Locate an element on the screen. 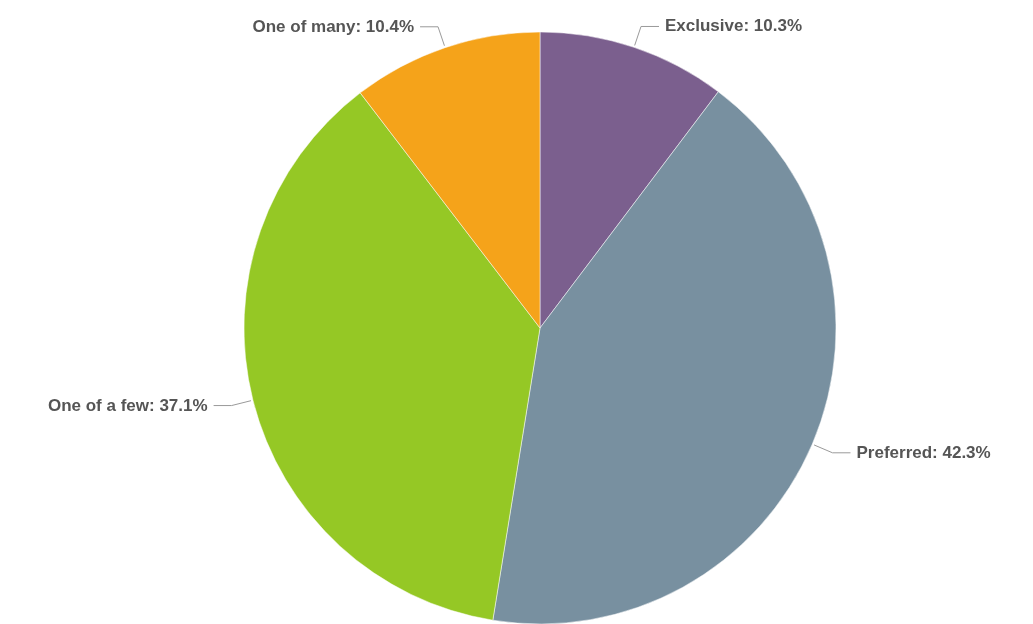 Image resolution: width=1033 pixels, height=624 pixels. slice-label: One of many: 10.4% is located at coordinates (333, 26).